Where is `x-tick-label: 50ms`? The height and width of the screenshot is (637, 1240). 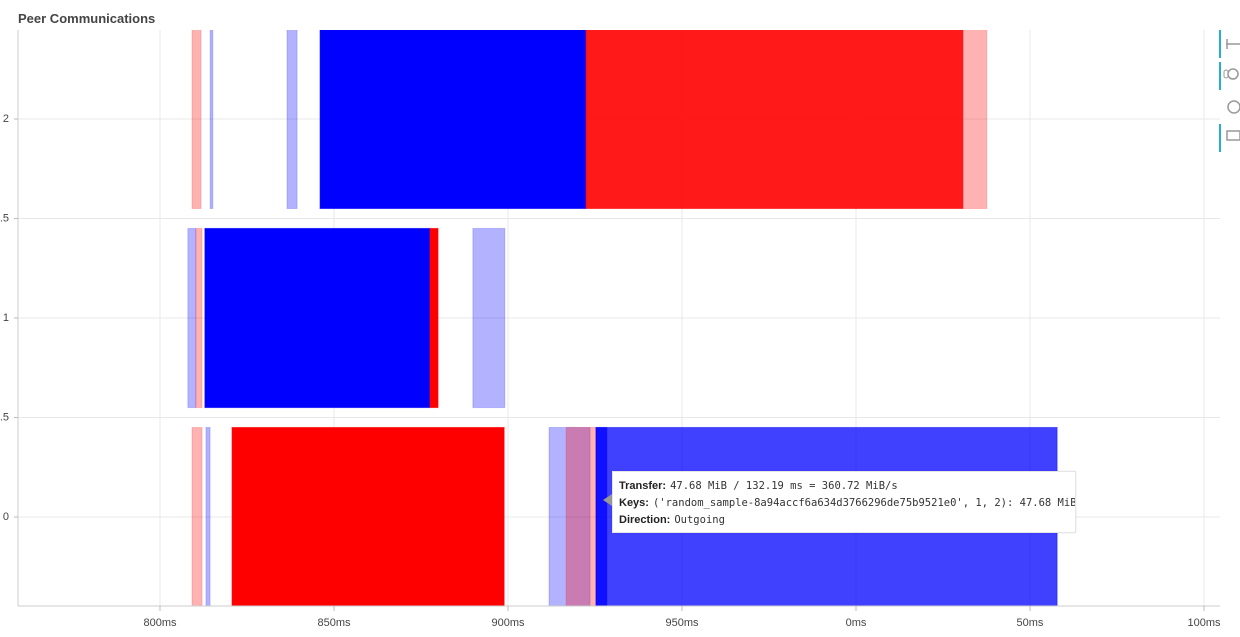 x-tick-label: 50ms is located at coordinates (1030, 623).